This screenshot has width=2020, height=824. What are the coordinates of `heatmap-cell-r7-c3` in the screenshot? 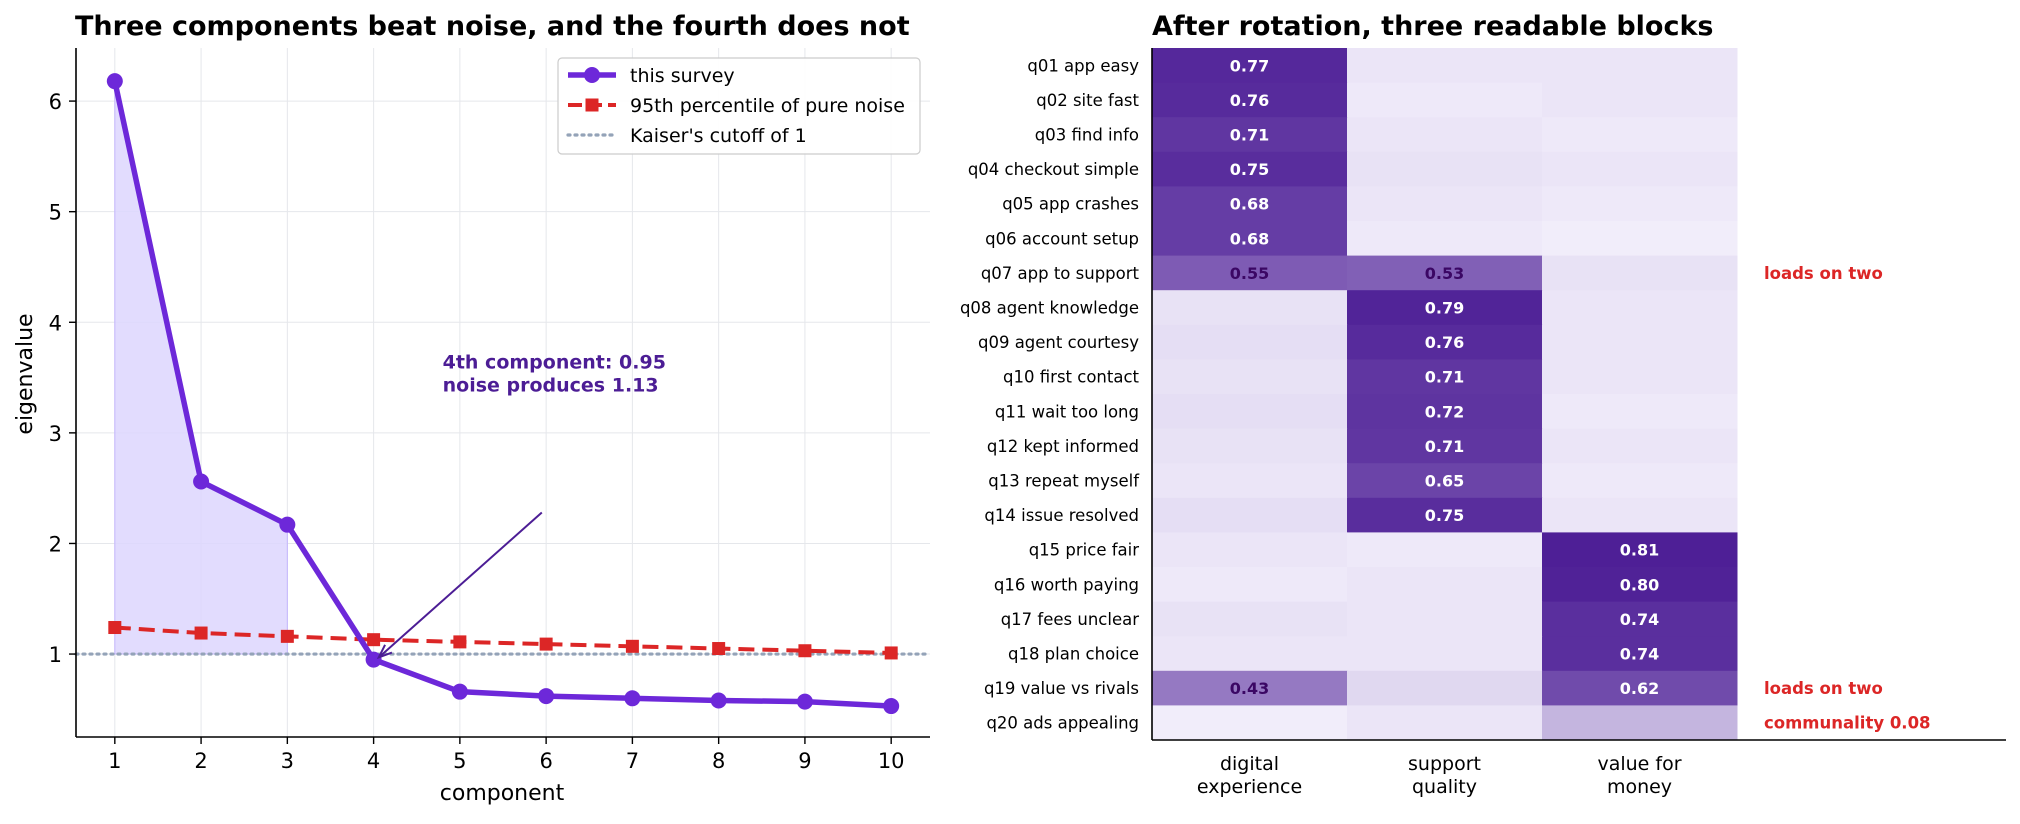 It's located at (1640, 273).